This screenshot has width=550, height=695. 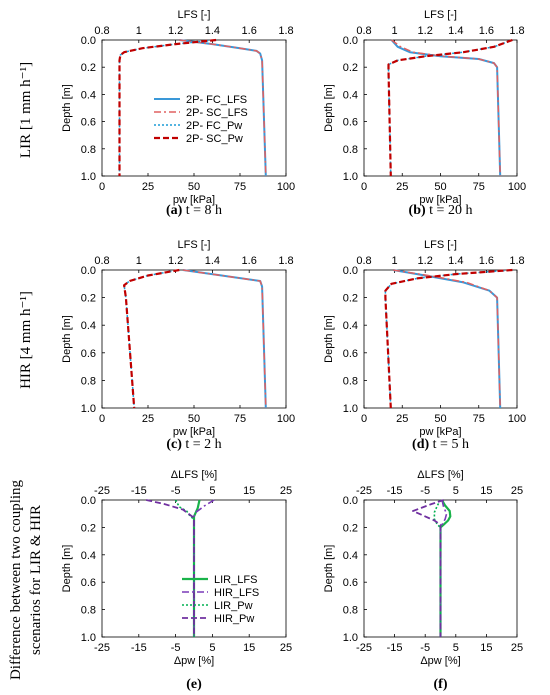 I want to click on panel-caption: (b) t = 20 h, so click(x=441, y=210).